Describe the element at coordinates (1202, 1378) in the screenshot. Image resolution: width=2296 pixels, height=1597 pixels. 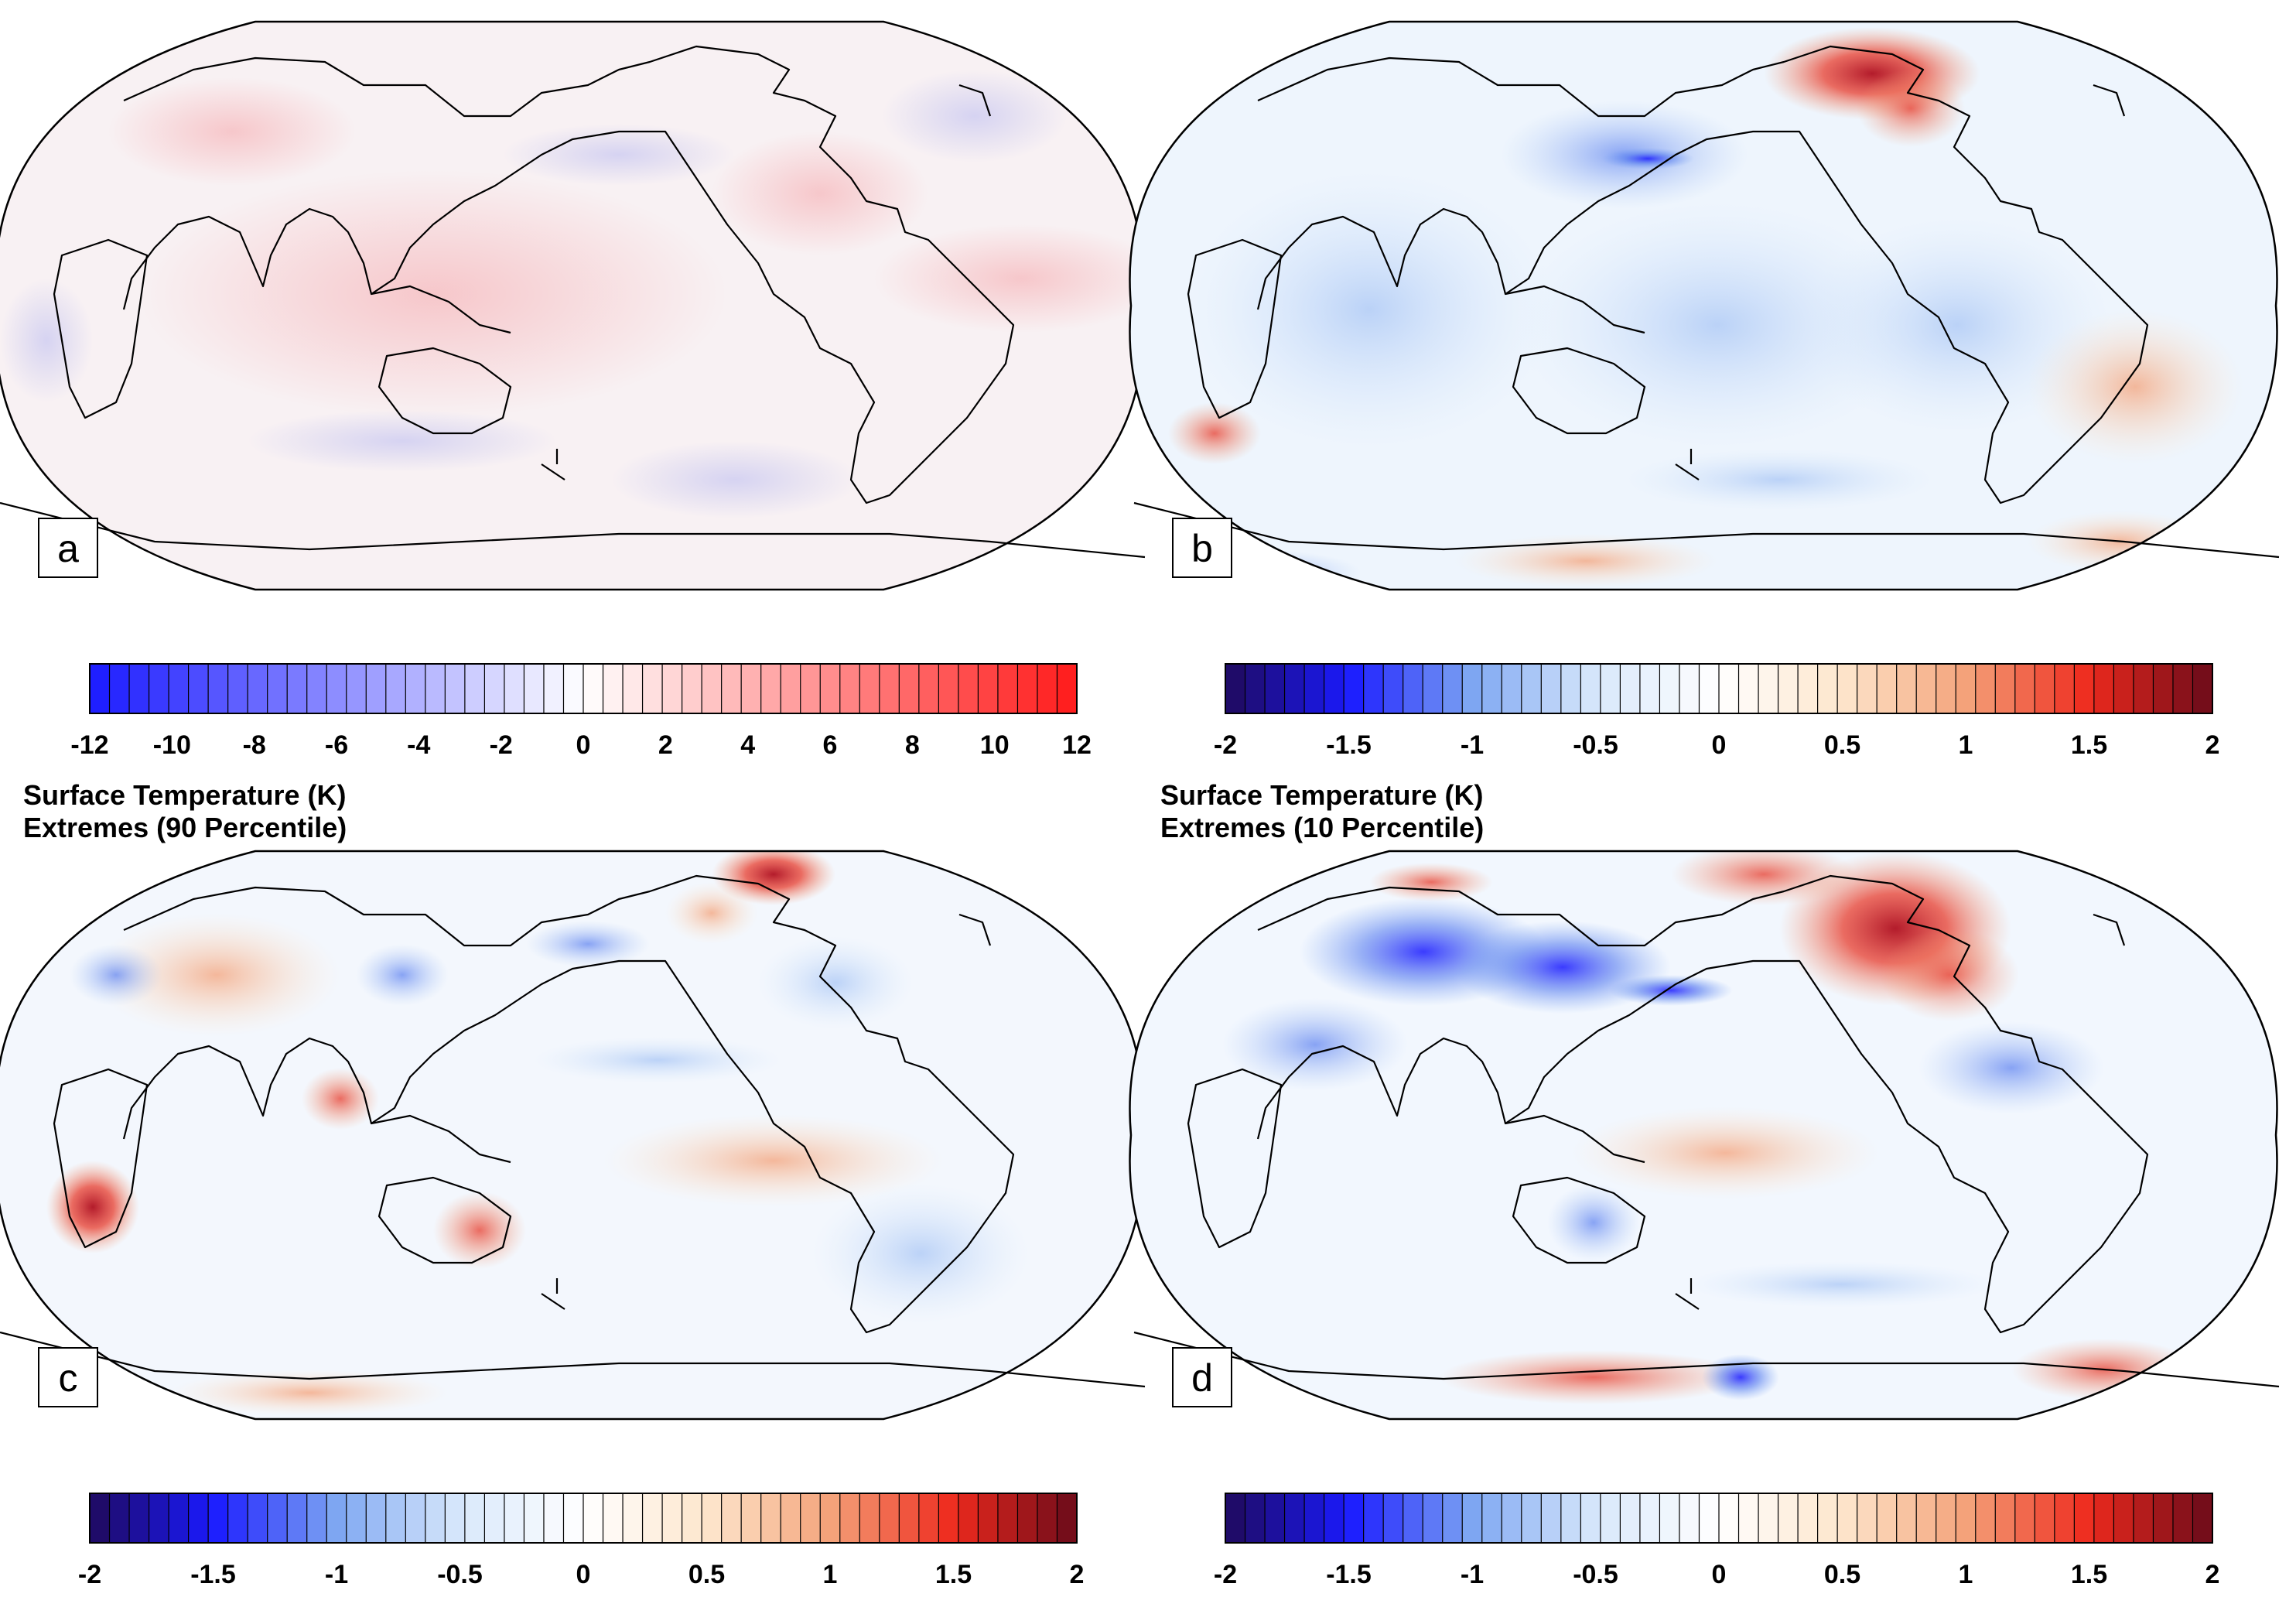
I see `panel-label-d: d` at that location.